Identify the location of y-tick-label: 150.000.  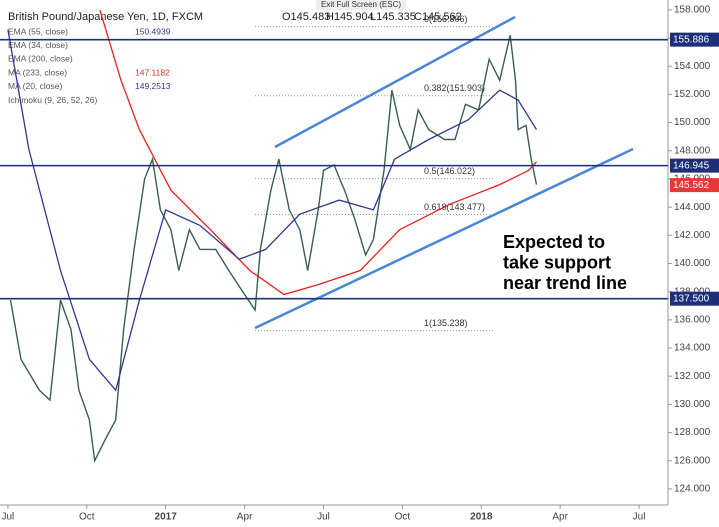
(692, 122).